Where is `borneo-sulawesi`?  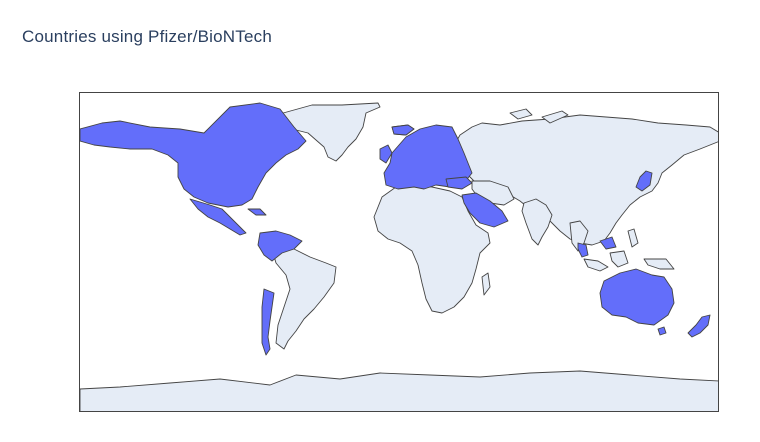
borneo-sulawesi is located at coordinates (619, 259).